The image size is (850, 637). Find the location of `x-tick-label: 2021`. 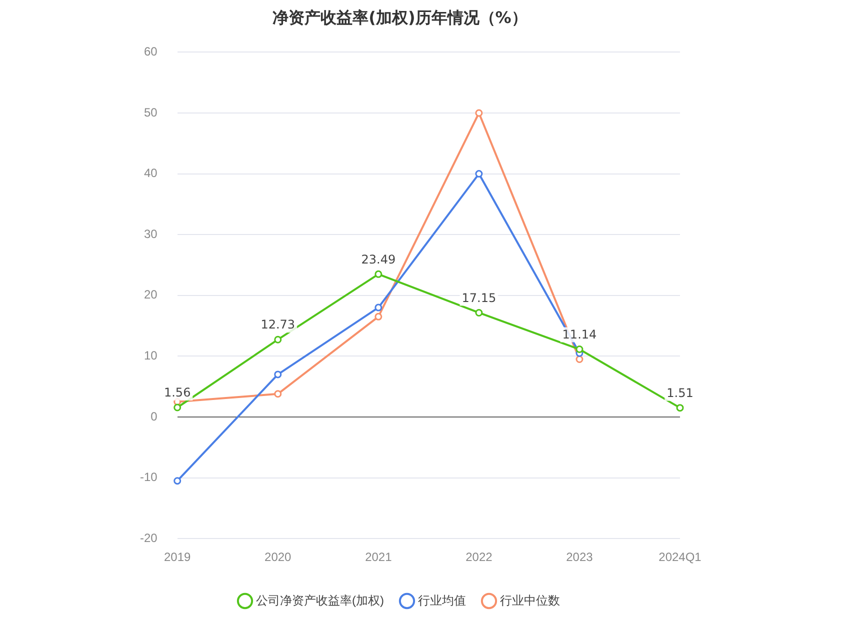

x-tick-label: 2021 is located at coordinates (378, 557).